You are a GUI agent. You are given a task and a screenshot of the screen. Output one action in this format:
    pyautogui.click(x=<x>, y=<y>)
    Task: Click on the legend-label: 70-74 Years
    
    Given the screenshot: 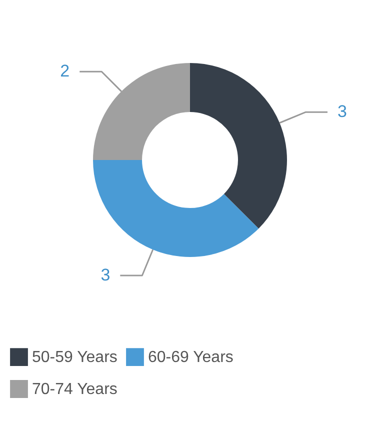 What is the action you would take?
    pyautogui.click(x=75, y=389)
    